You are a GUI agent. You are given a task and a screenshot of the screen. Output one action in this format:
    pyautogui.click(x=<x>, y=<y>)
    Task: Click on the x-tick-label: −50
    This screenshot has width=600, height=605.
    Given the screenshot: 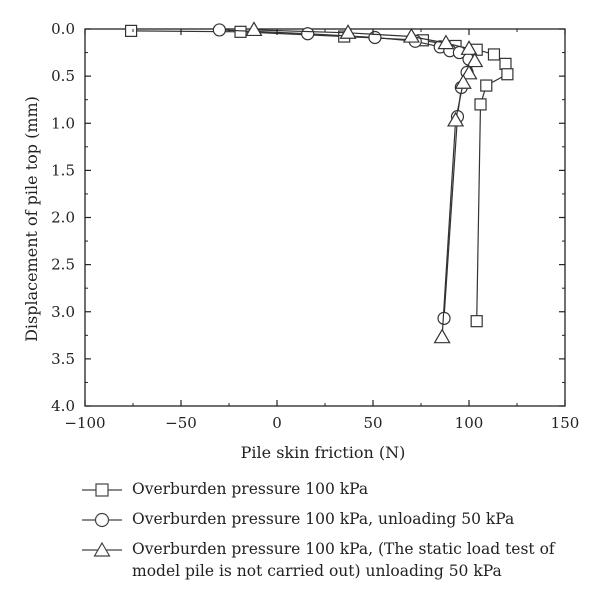 What is the action you would take?
    pyautogui.click(x=181, y=423)
    